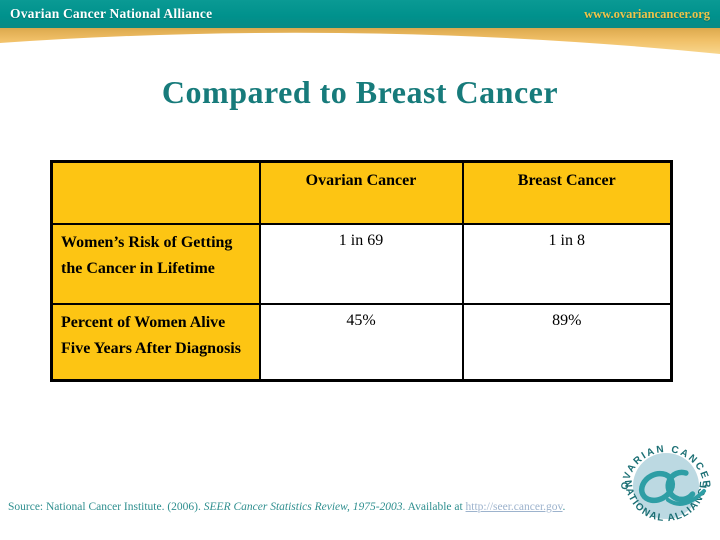 The width and height of the screenshot is (720, 540). Describe the element at coordinates (360, 92) in the screenshot. I see `page-title: Compared to Breast Cancer` at that location.